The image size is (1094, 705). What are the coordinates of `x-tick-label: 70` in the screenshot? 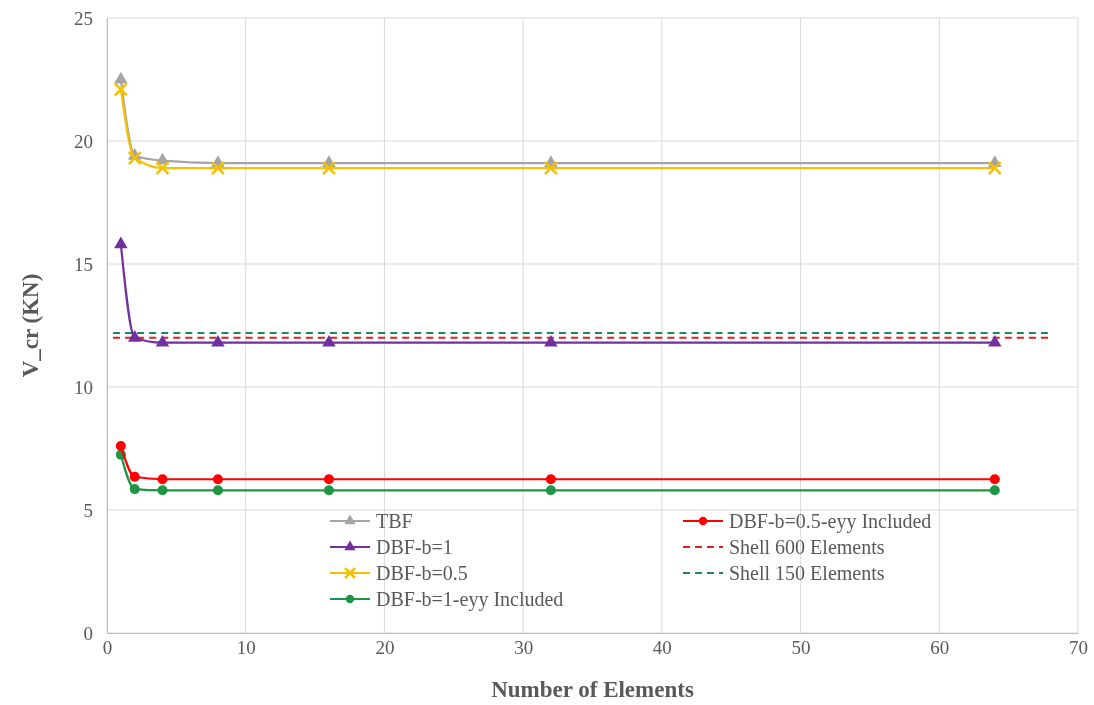 It's located at (1078, 648).